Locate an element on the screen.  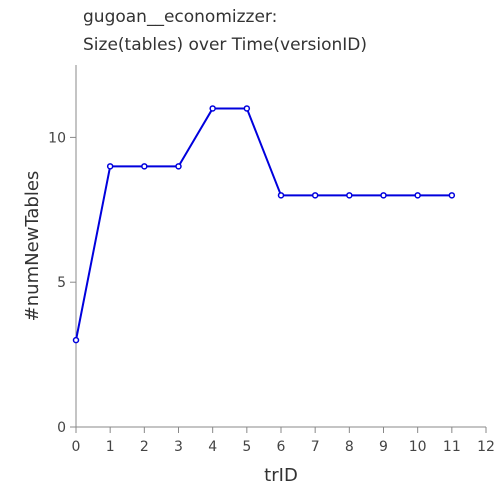
x-tick-label: 5 is located at coordinates (246, 447).